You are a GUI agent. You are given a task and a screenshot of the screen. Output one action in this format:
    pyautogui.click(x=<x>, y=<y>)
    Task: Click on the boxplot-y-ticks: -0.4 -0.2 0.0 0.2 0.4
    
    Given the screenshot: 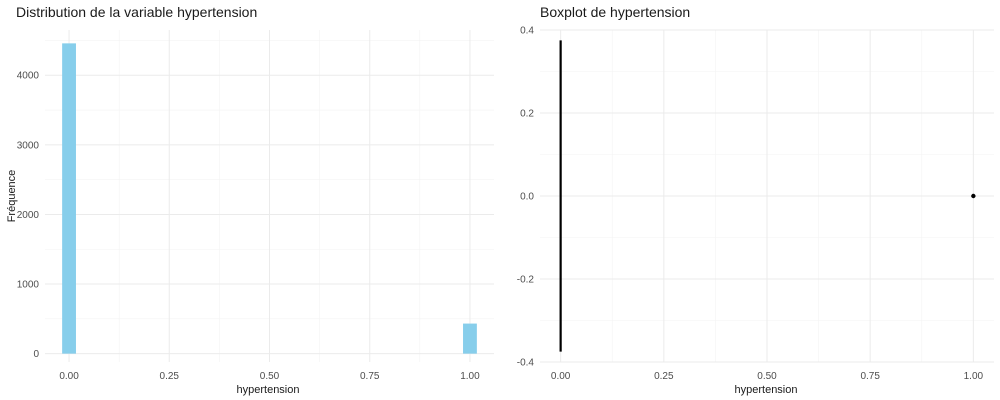 What is the action you would take?
    pyautogui.click(x=526, y=197)
    